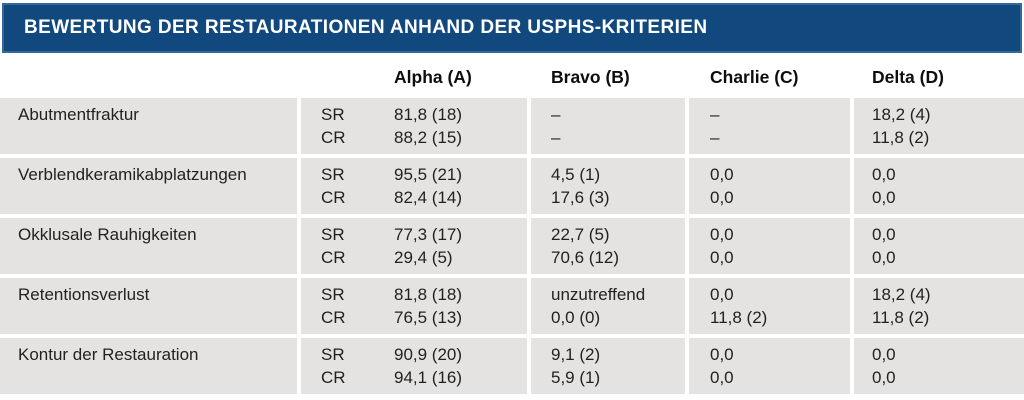 The image size is (1024, 400). What do you see at coordinates (433, 76) in the screenshot?
I see `column-header-alpha: Alpha (A)` at bounding box center [433, 76].